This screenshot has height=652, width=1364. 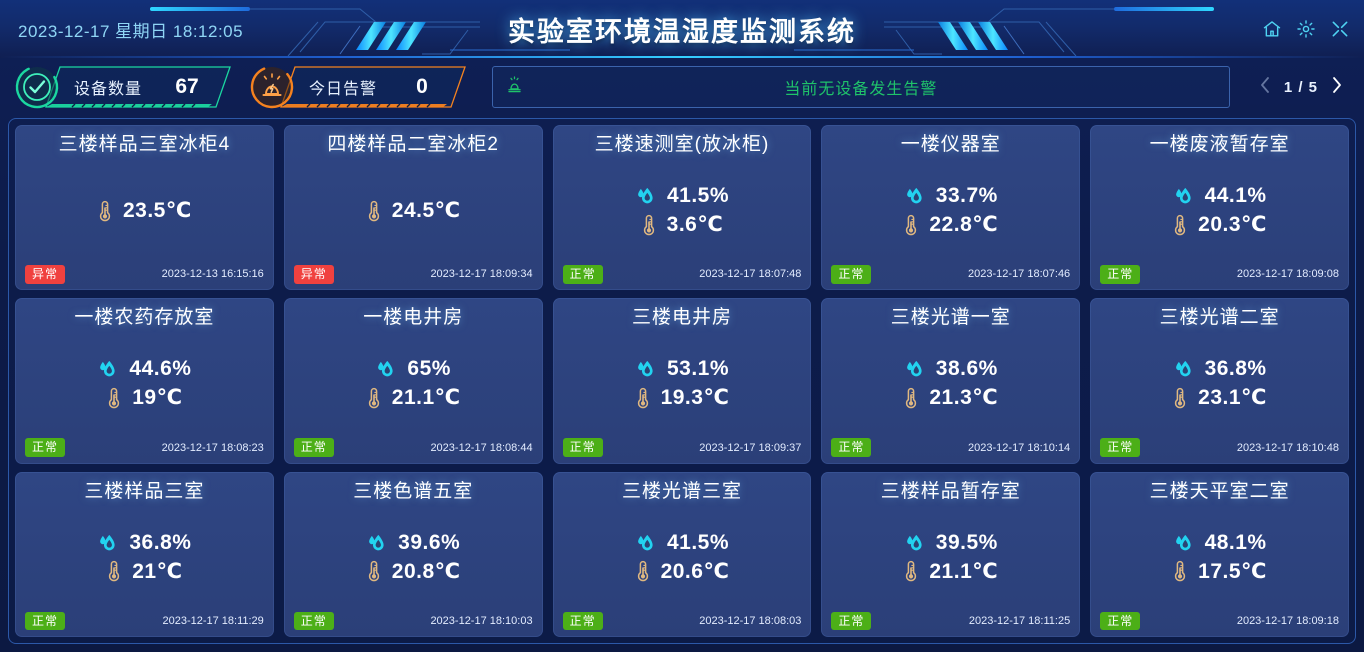 What do you see at coordinates (682, 384) in the screenshot?
I see `device-readings: 53.1% 19.3℃` at bounding box center [682, 384].